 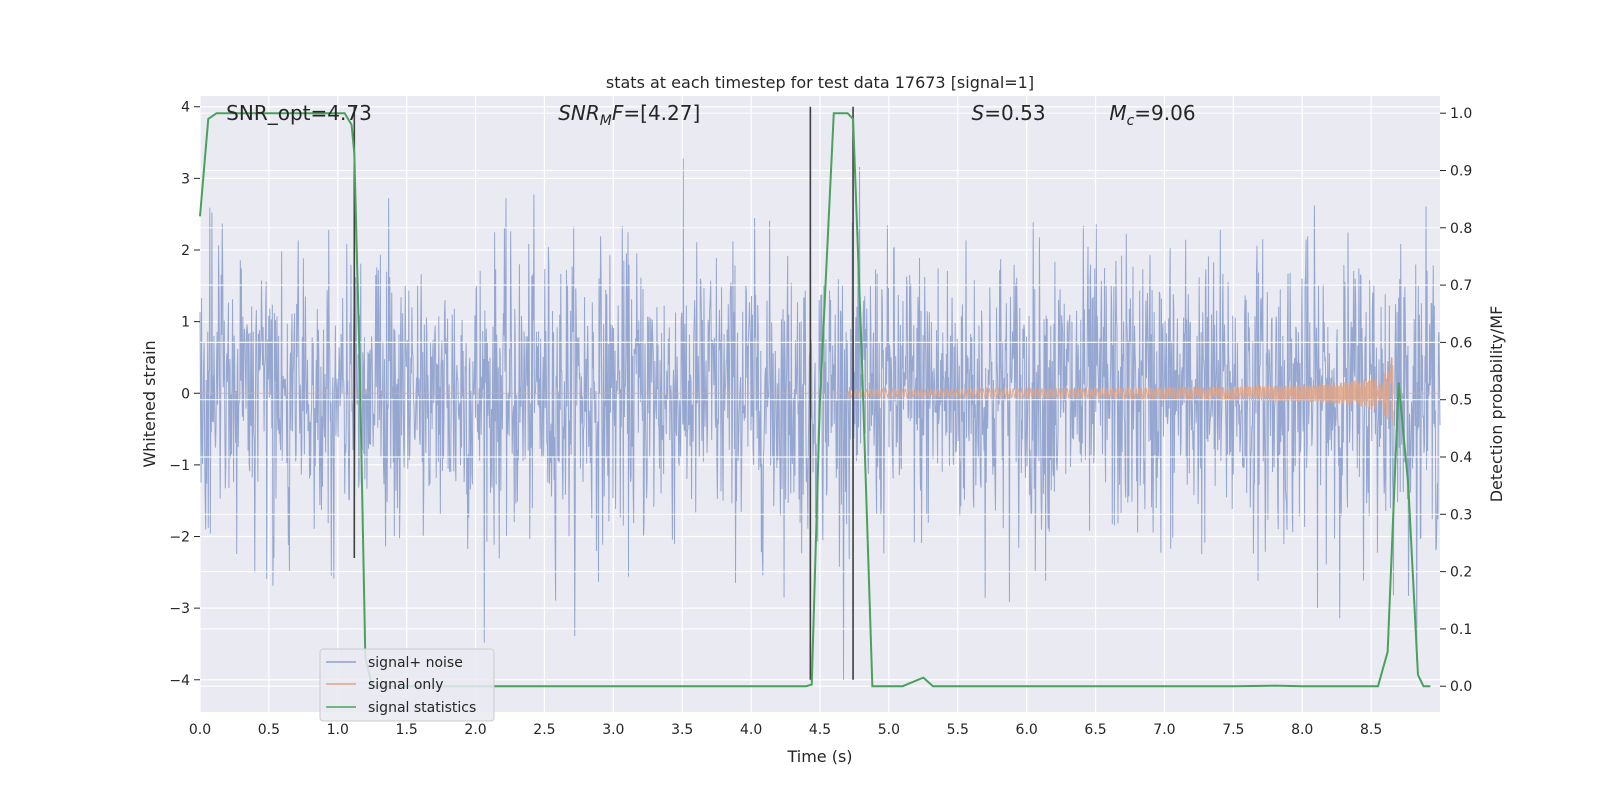 I want to click on y2-tick-label: 0.0, so click(x=1461, y=687).